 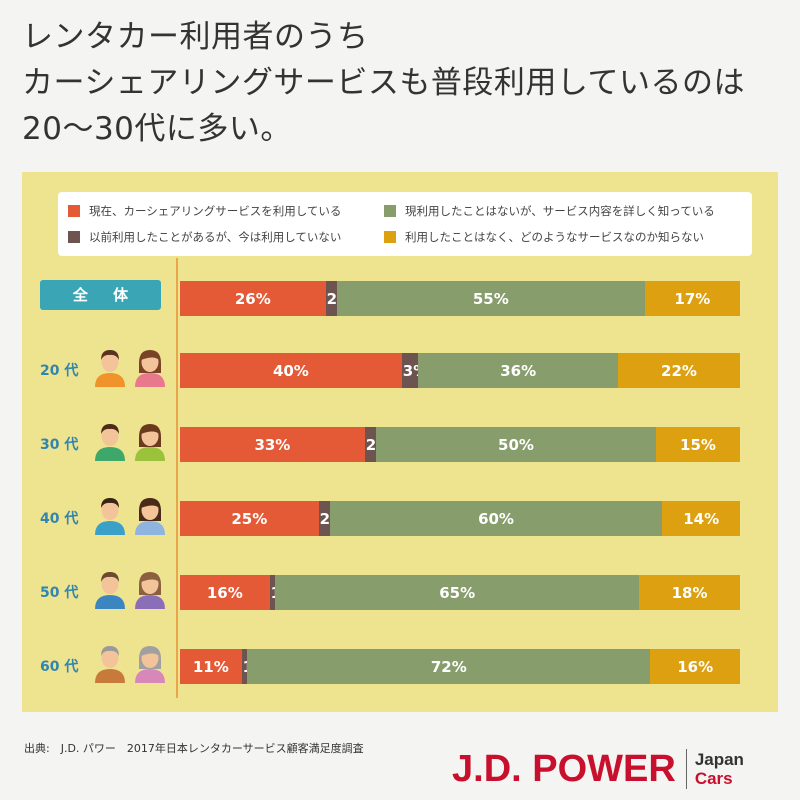 I want to click on data-label-60s-unknown: 16%, so click(x=695, y=666).